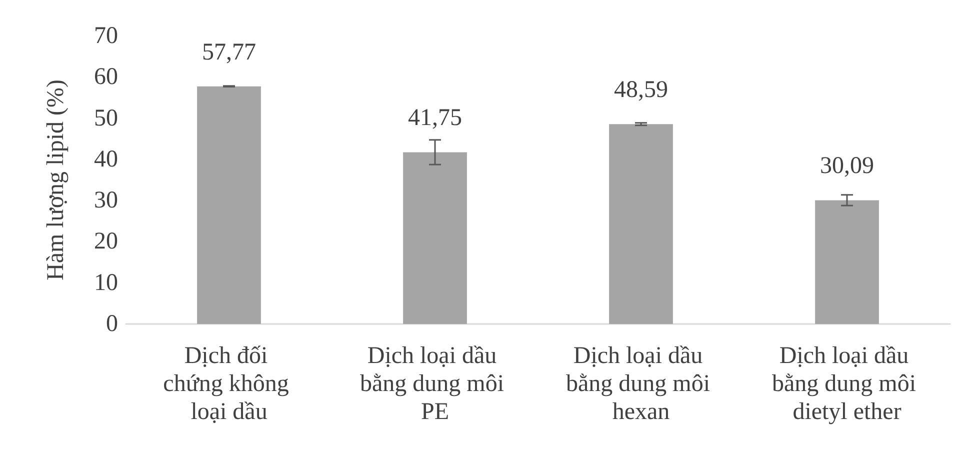 Image resolution: width=970 pixels, height=472 pixels. I want to click on y-tick-label: 20, so click(106, 241).